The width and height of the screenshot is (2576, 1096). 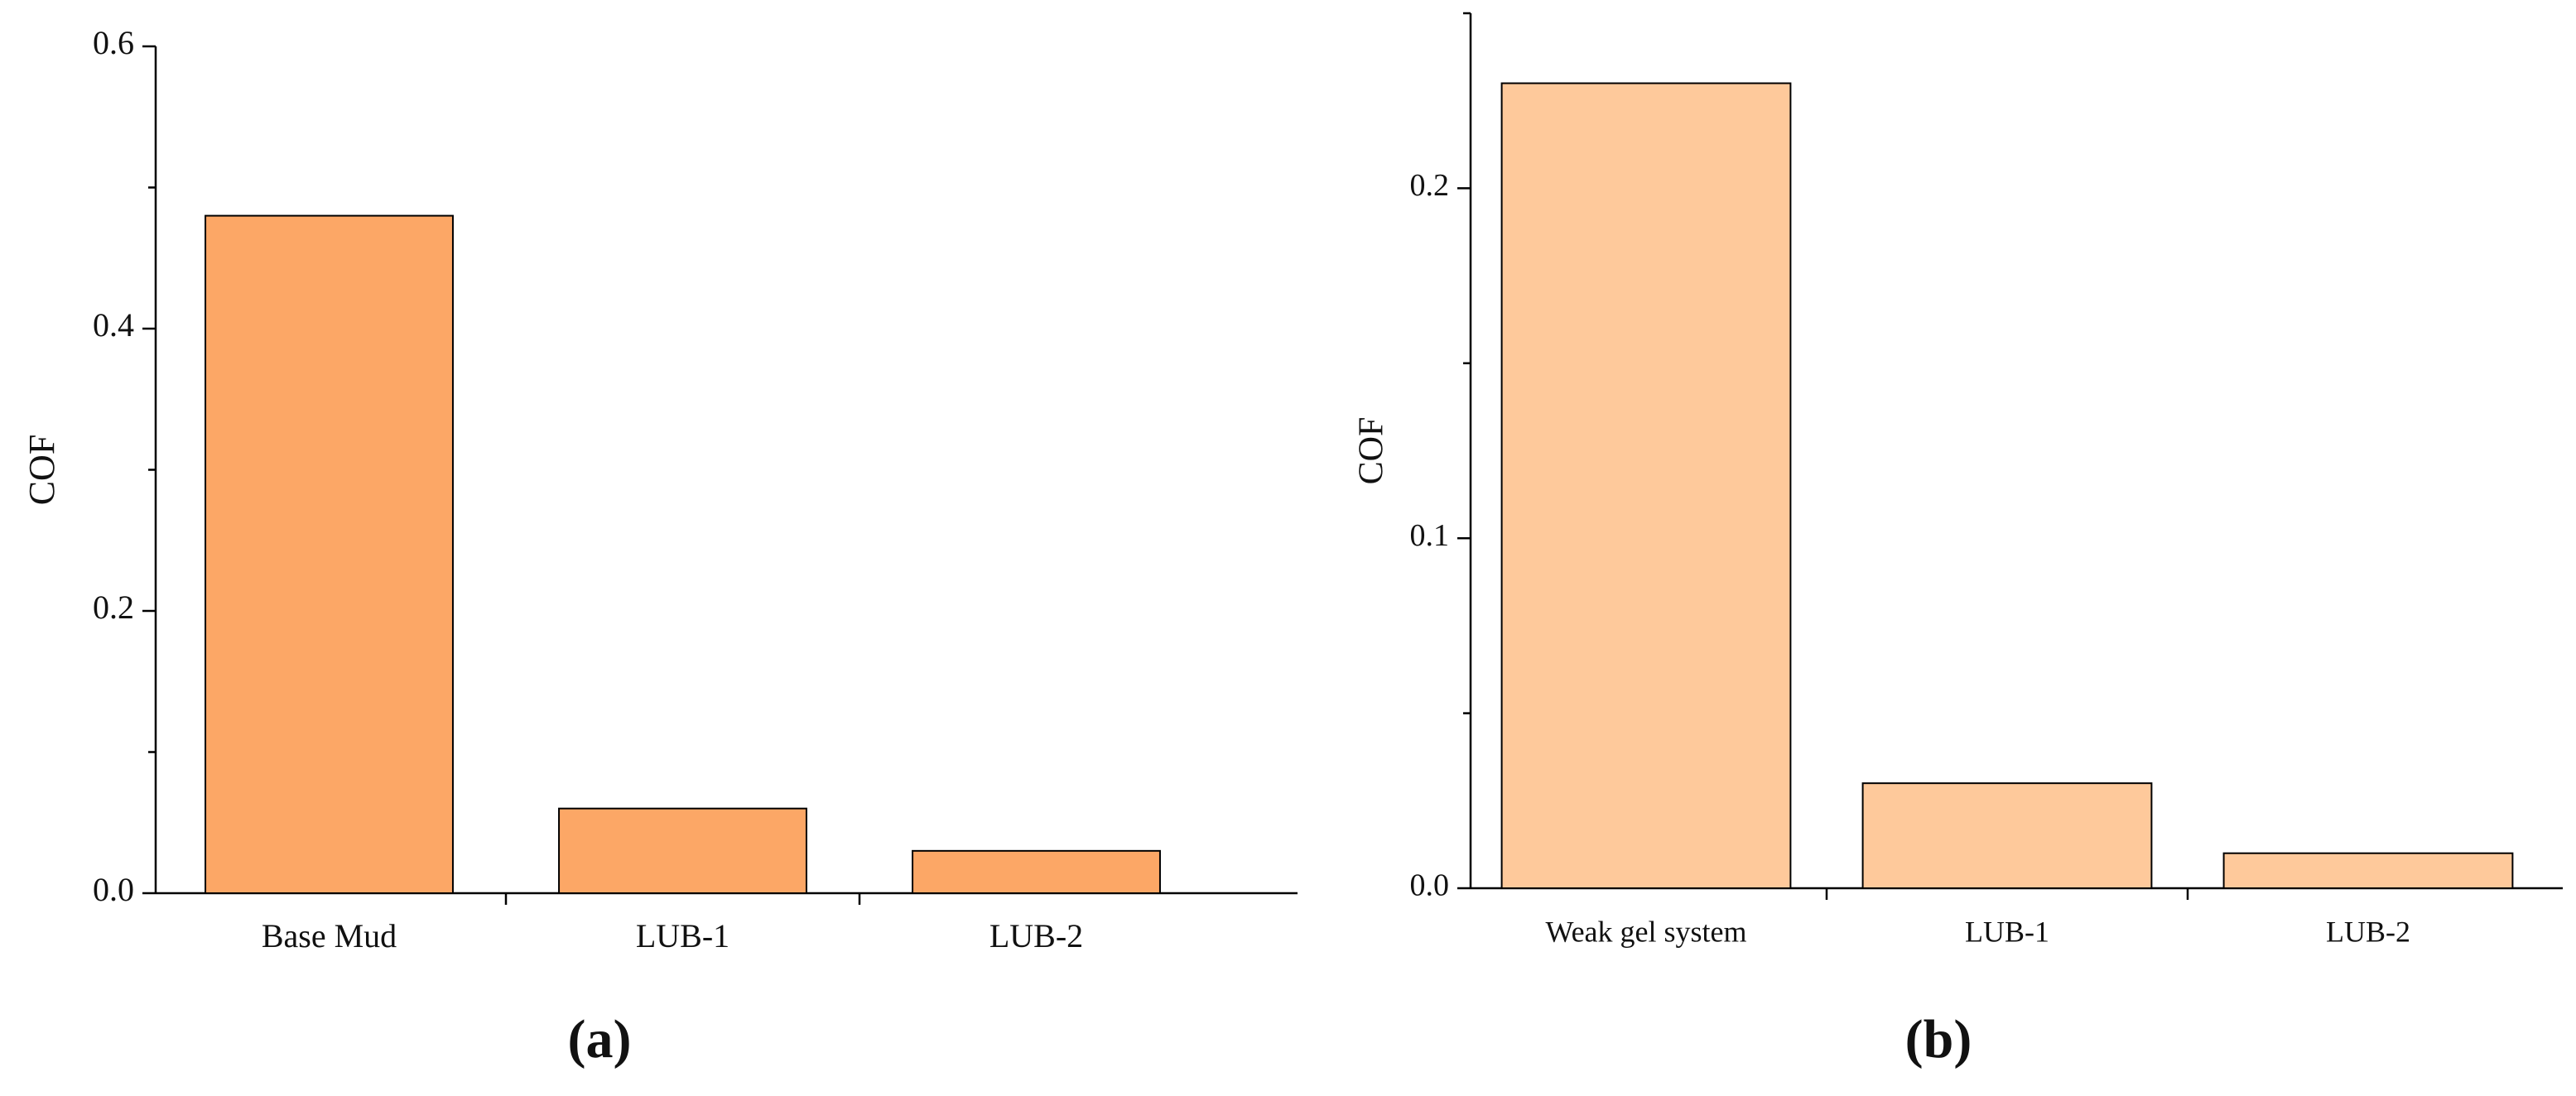 What do you see at coordinates (600, 1039) in the screenshot?
I see `panel-label: (a)` at bounding box center [600, 1039].